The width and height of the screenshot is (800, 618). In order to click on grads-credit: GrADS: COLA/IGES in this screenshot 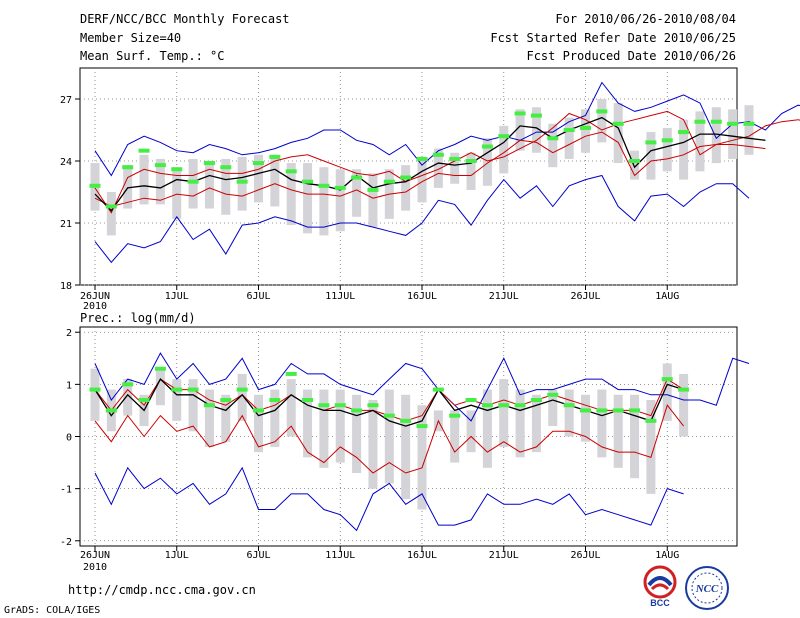, I will do `click(52, 610)`.